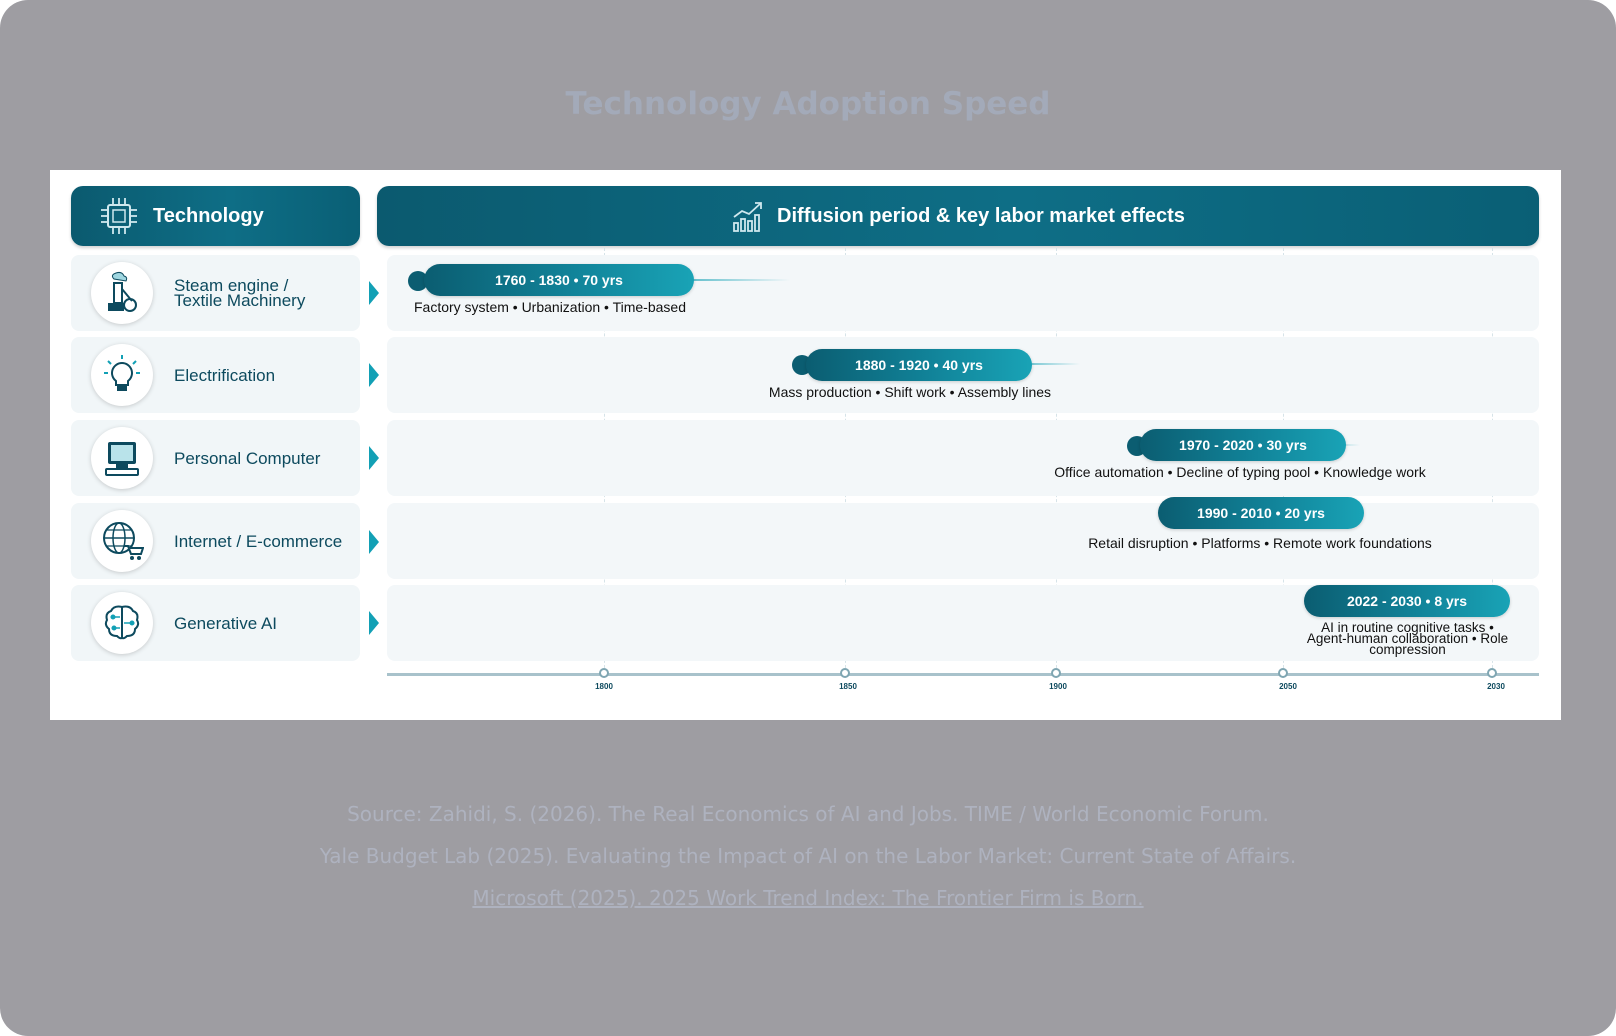  Describe the element at coordinates (258, 541) in the screenshot. I see `technology-name: Internet / E-commerce` at that location.